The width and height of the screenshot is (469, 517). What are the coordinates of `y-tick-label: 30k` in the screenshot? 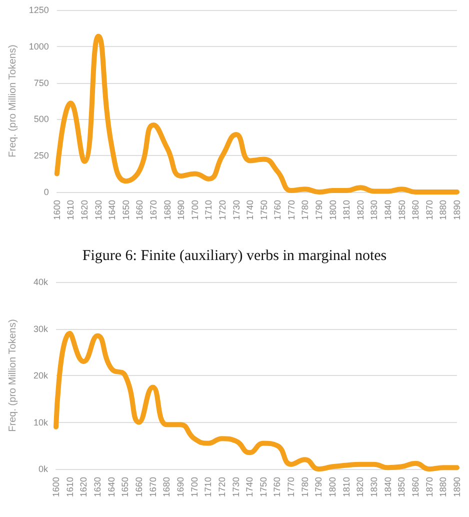 It's located at (40, 329).